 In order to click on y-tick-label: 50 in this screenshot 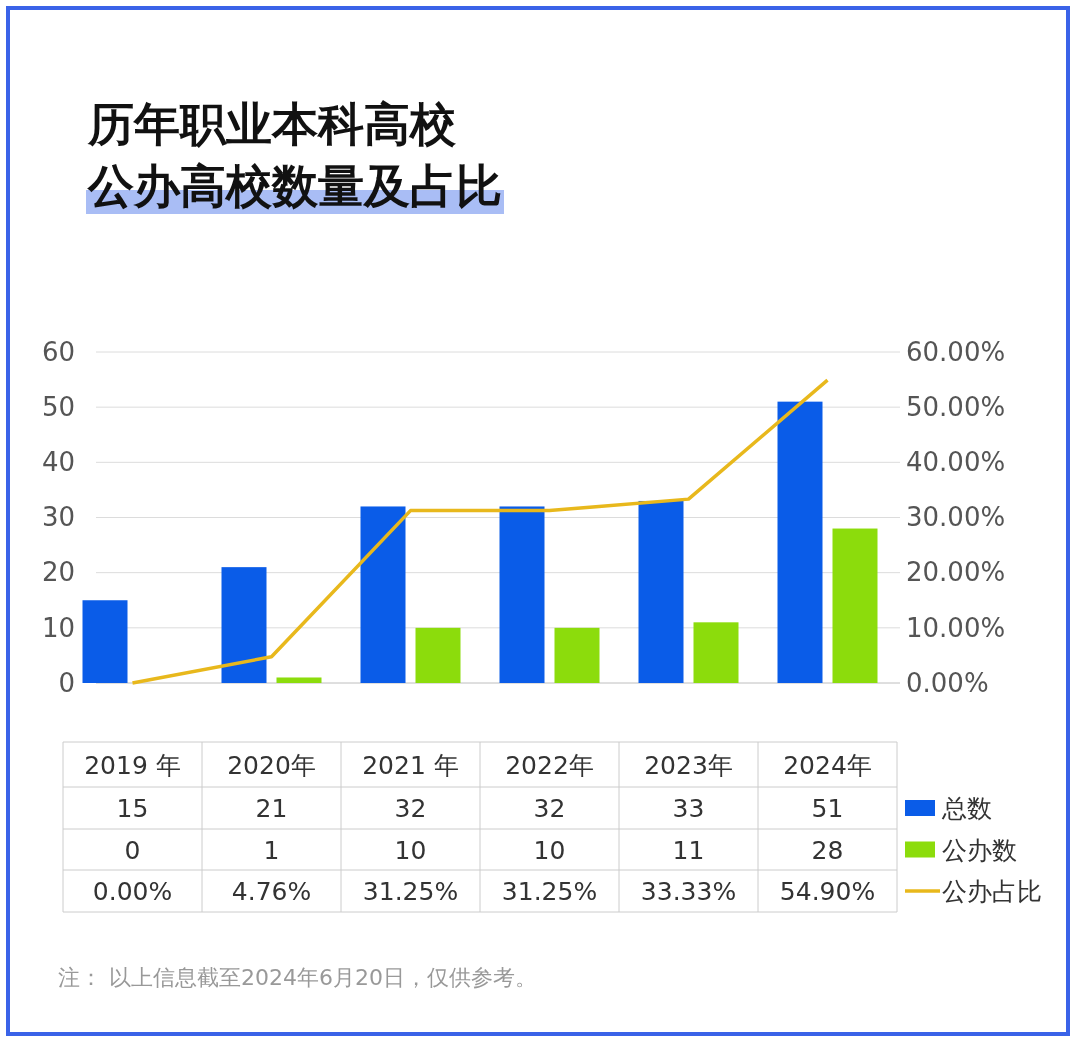, I will do `click(58, 406)`.